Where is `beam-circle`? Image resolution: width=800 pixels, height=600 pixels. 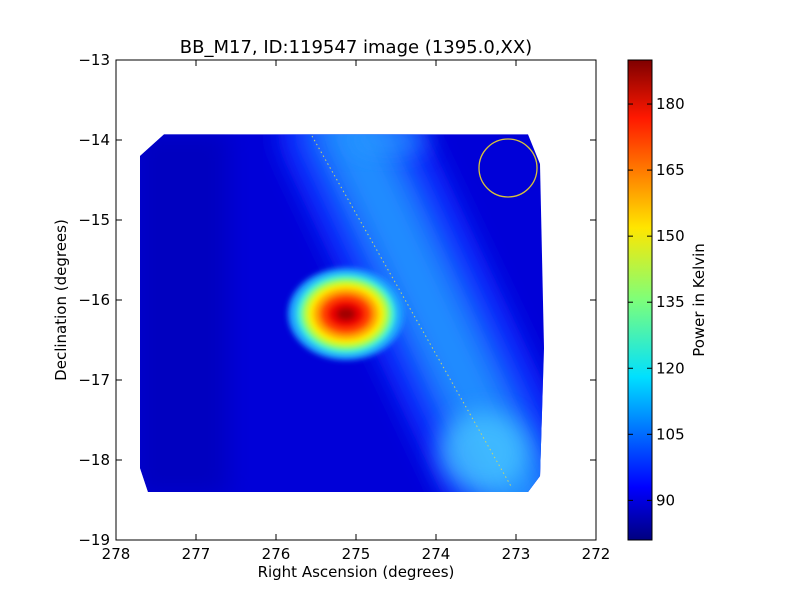
beam-circle is located at coordinates (508, 168).